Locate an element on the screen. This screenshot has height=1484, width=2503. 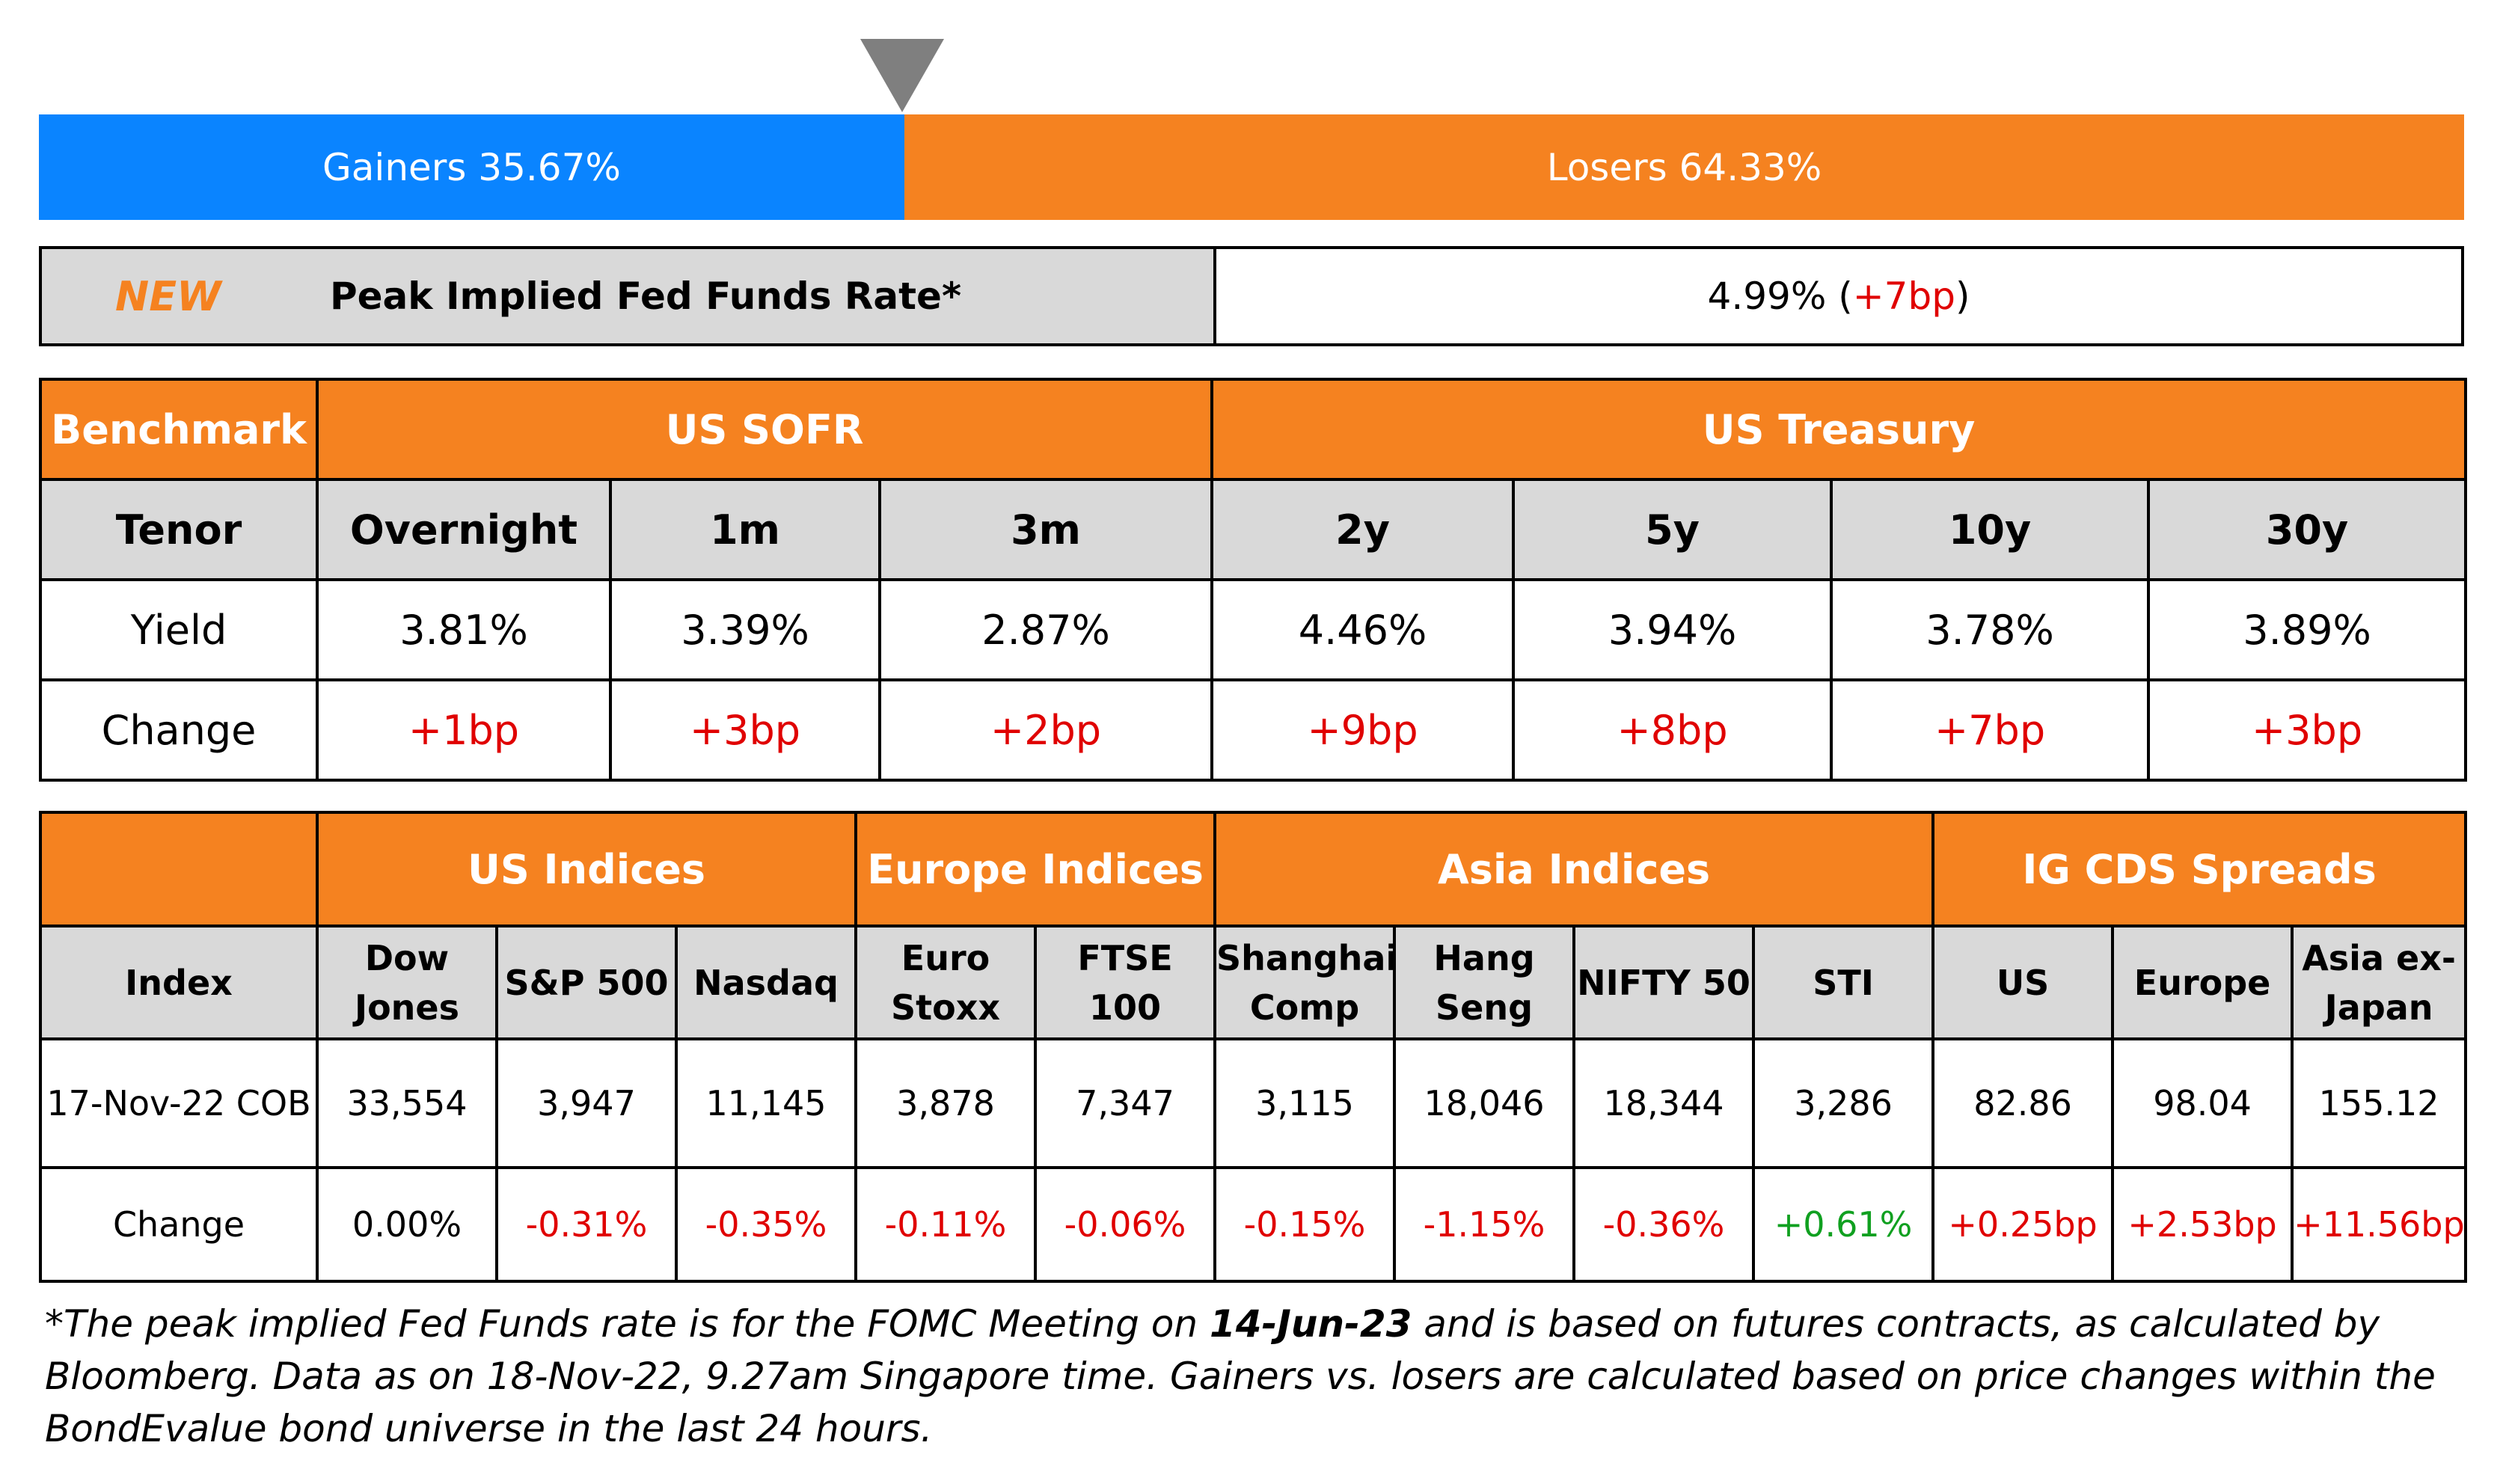
index-name-line2: Comp is located at coordinates (1305, 1007).